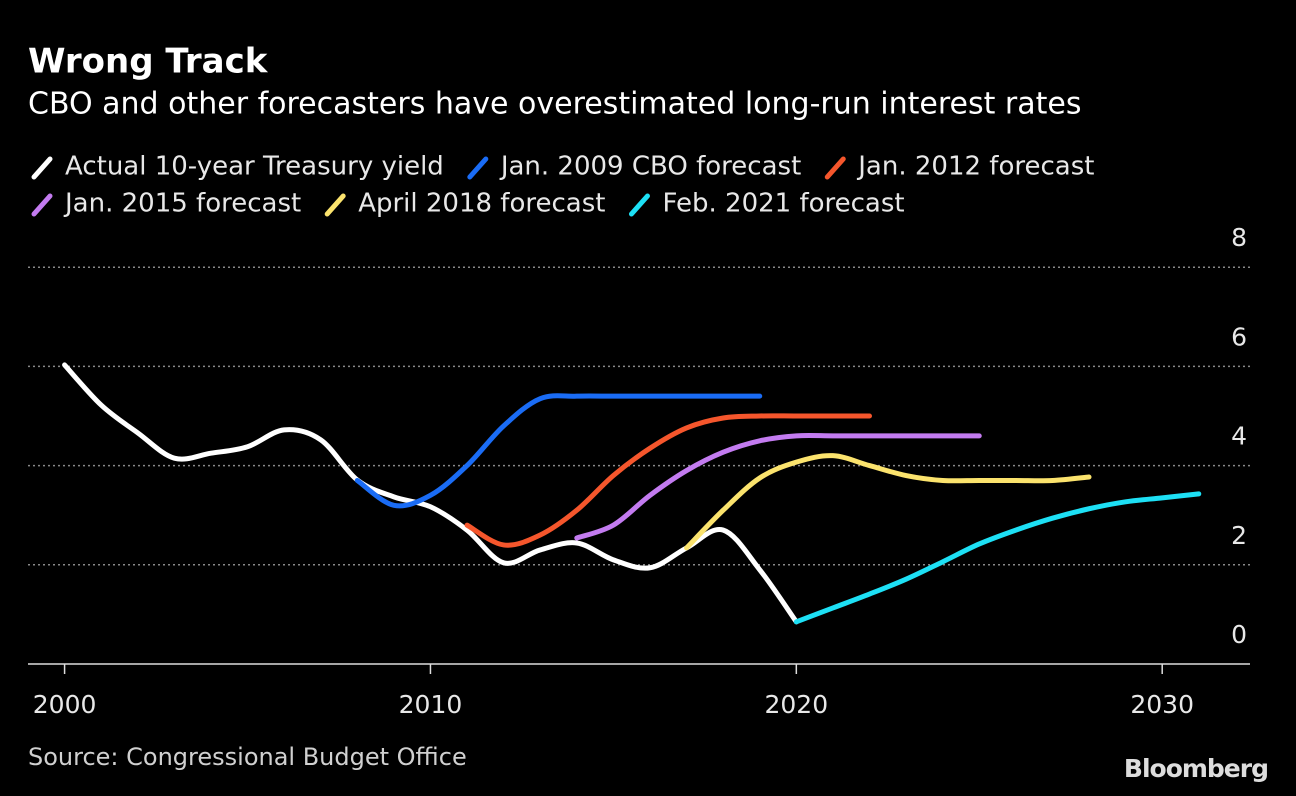 The height and width of the screenshot is (796, 1296). Describe the element at coordinates (1239, 634) in the screenshot. I see `y-tick-label: 0` at that location.